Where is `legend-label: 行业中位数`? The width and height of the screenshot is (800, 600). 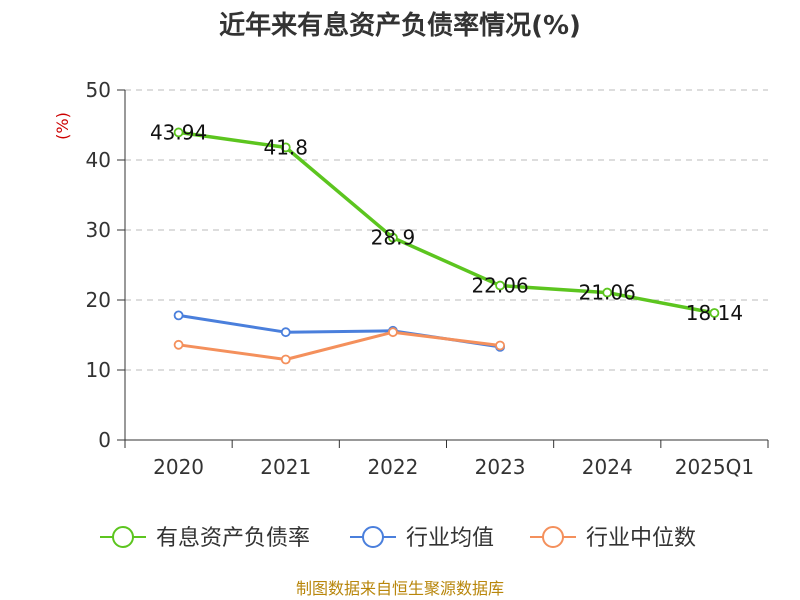
legend-label: 行业中位数 is located at coordinates (641, 538).